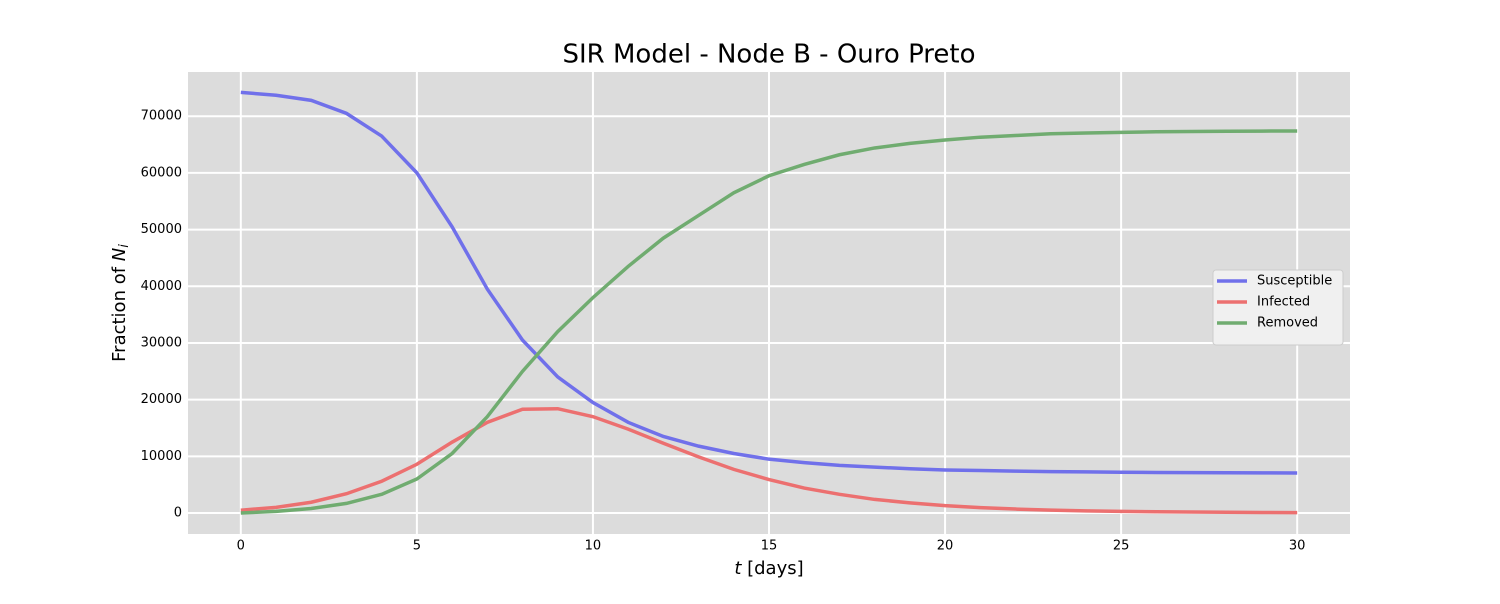 The width and height of the screenshot is (1500, 604). Describe the element at coordinates (768, 55) in the screenshot. I see `chart-title: SIR Model - Node B - Ouro Preto` at that location.